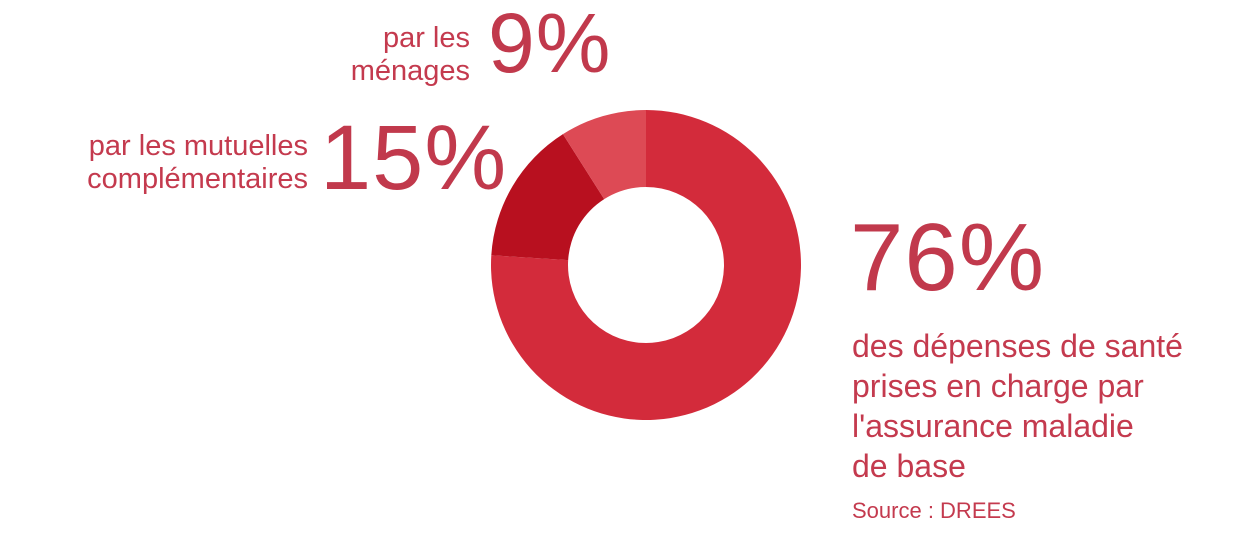 This screenshot has height=539, width=1250. Describe the element at coordinates (414, 158) in the screenshot. I see `label-mutuelles-value: 15%` at that location.